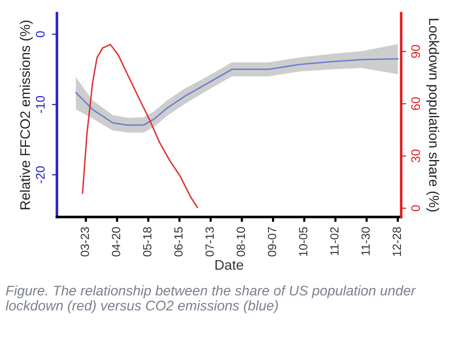 The width and height of the screenshot is (459, 346). I want to click on y2-axis-title: Lockdown population share (%), so click(433, 115).